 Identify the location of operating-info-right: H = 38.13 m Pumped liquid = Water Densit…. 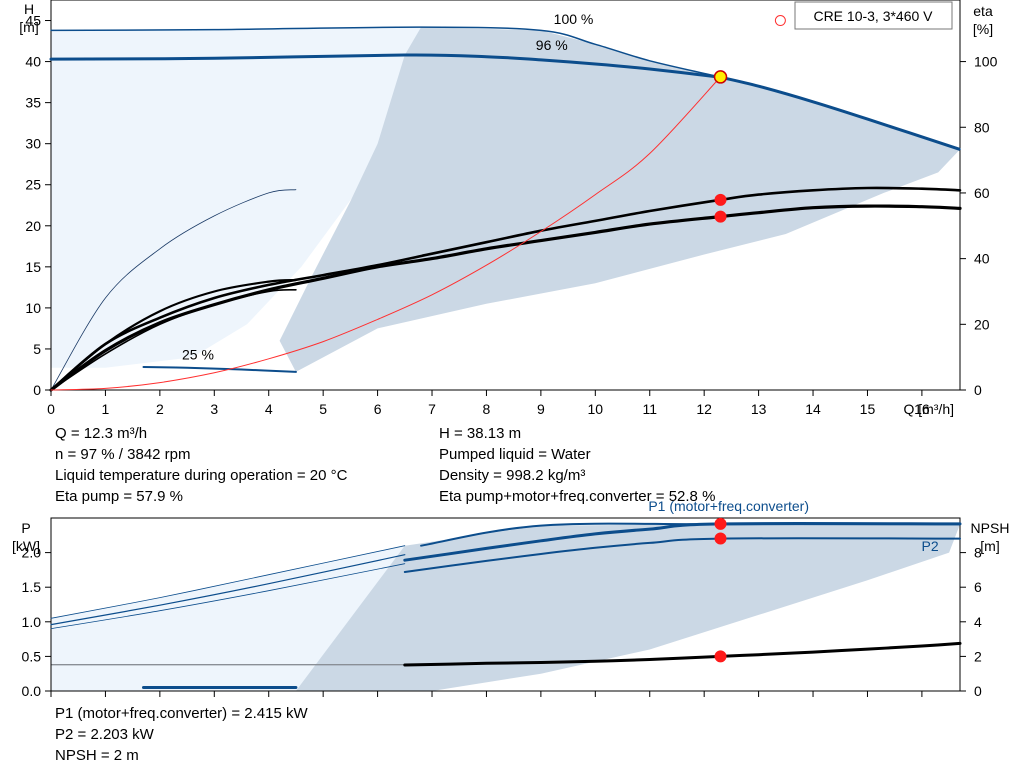
(577, 465).